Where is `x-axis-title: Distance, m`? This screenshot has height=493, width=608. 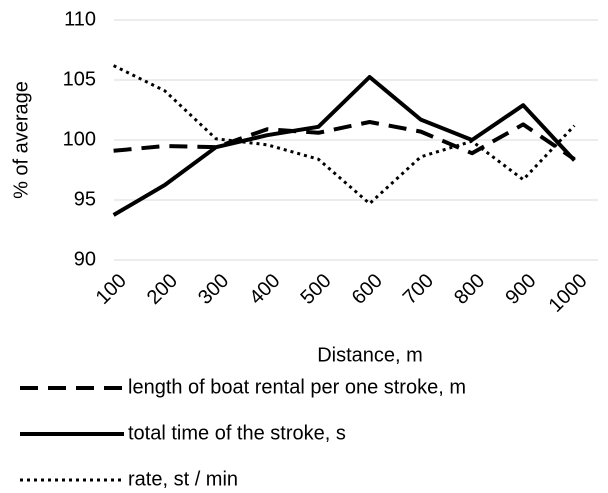
x-axis-title: Distance, m is located at coordinates (370, 355).